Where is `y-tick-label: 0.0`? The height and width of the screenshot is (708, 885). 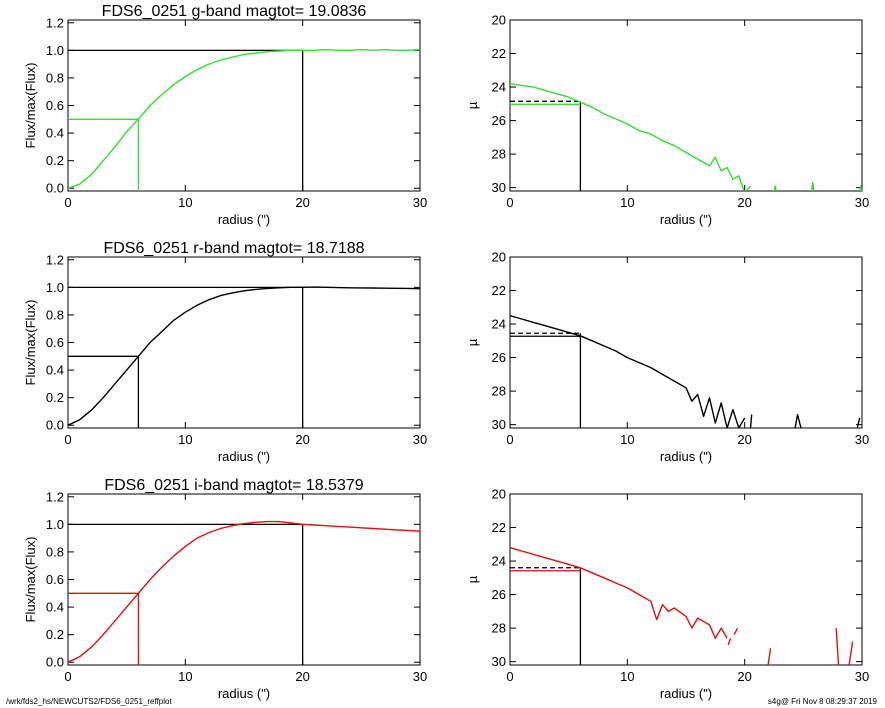 y-tick-label: 0.0 is located at coordinates (55, 188).